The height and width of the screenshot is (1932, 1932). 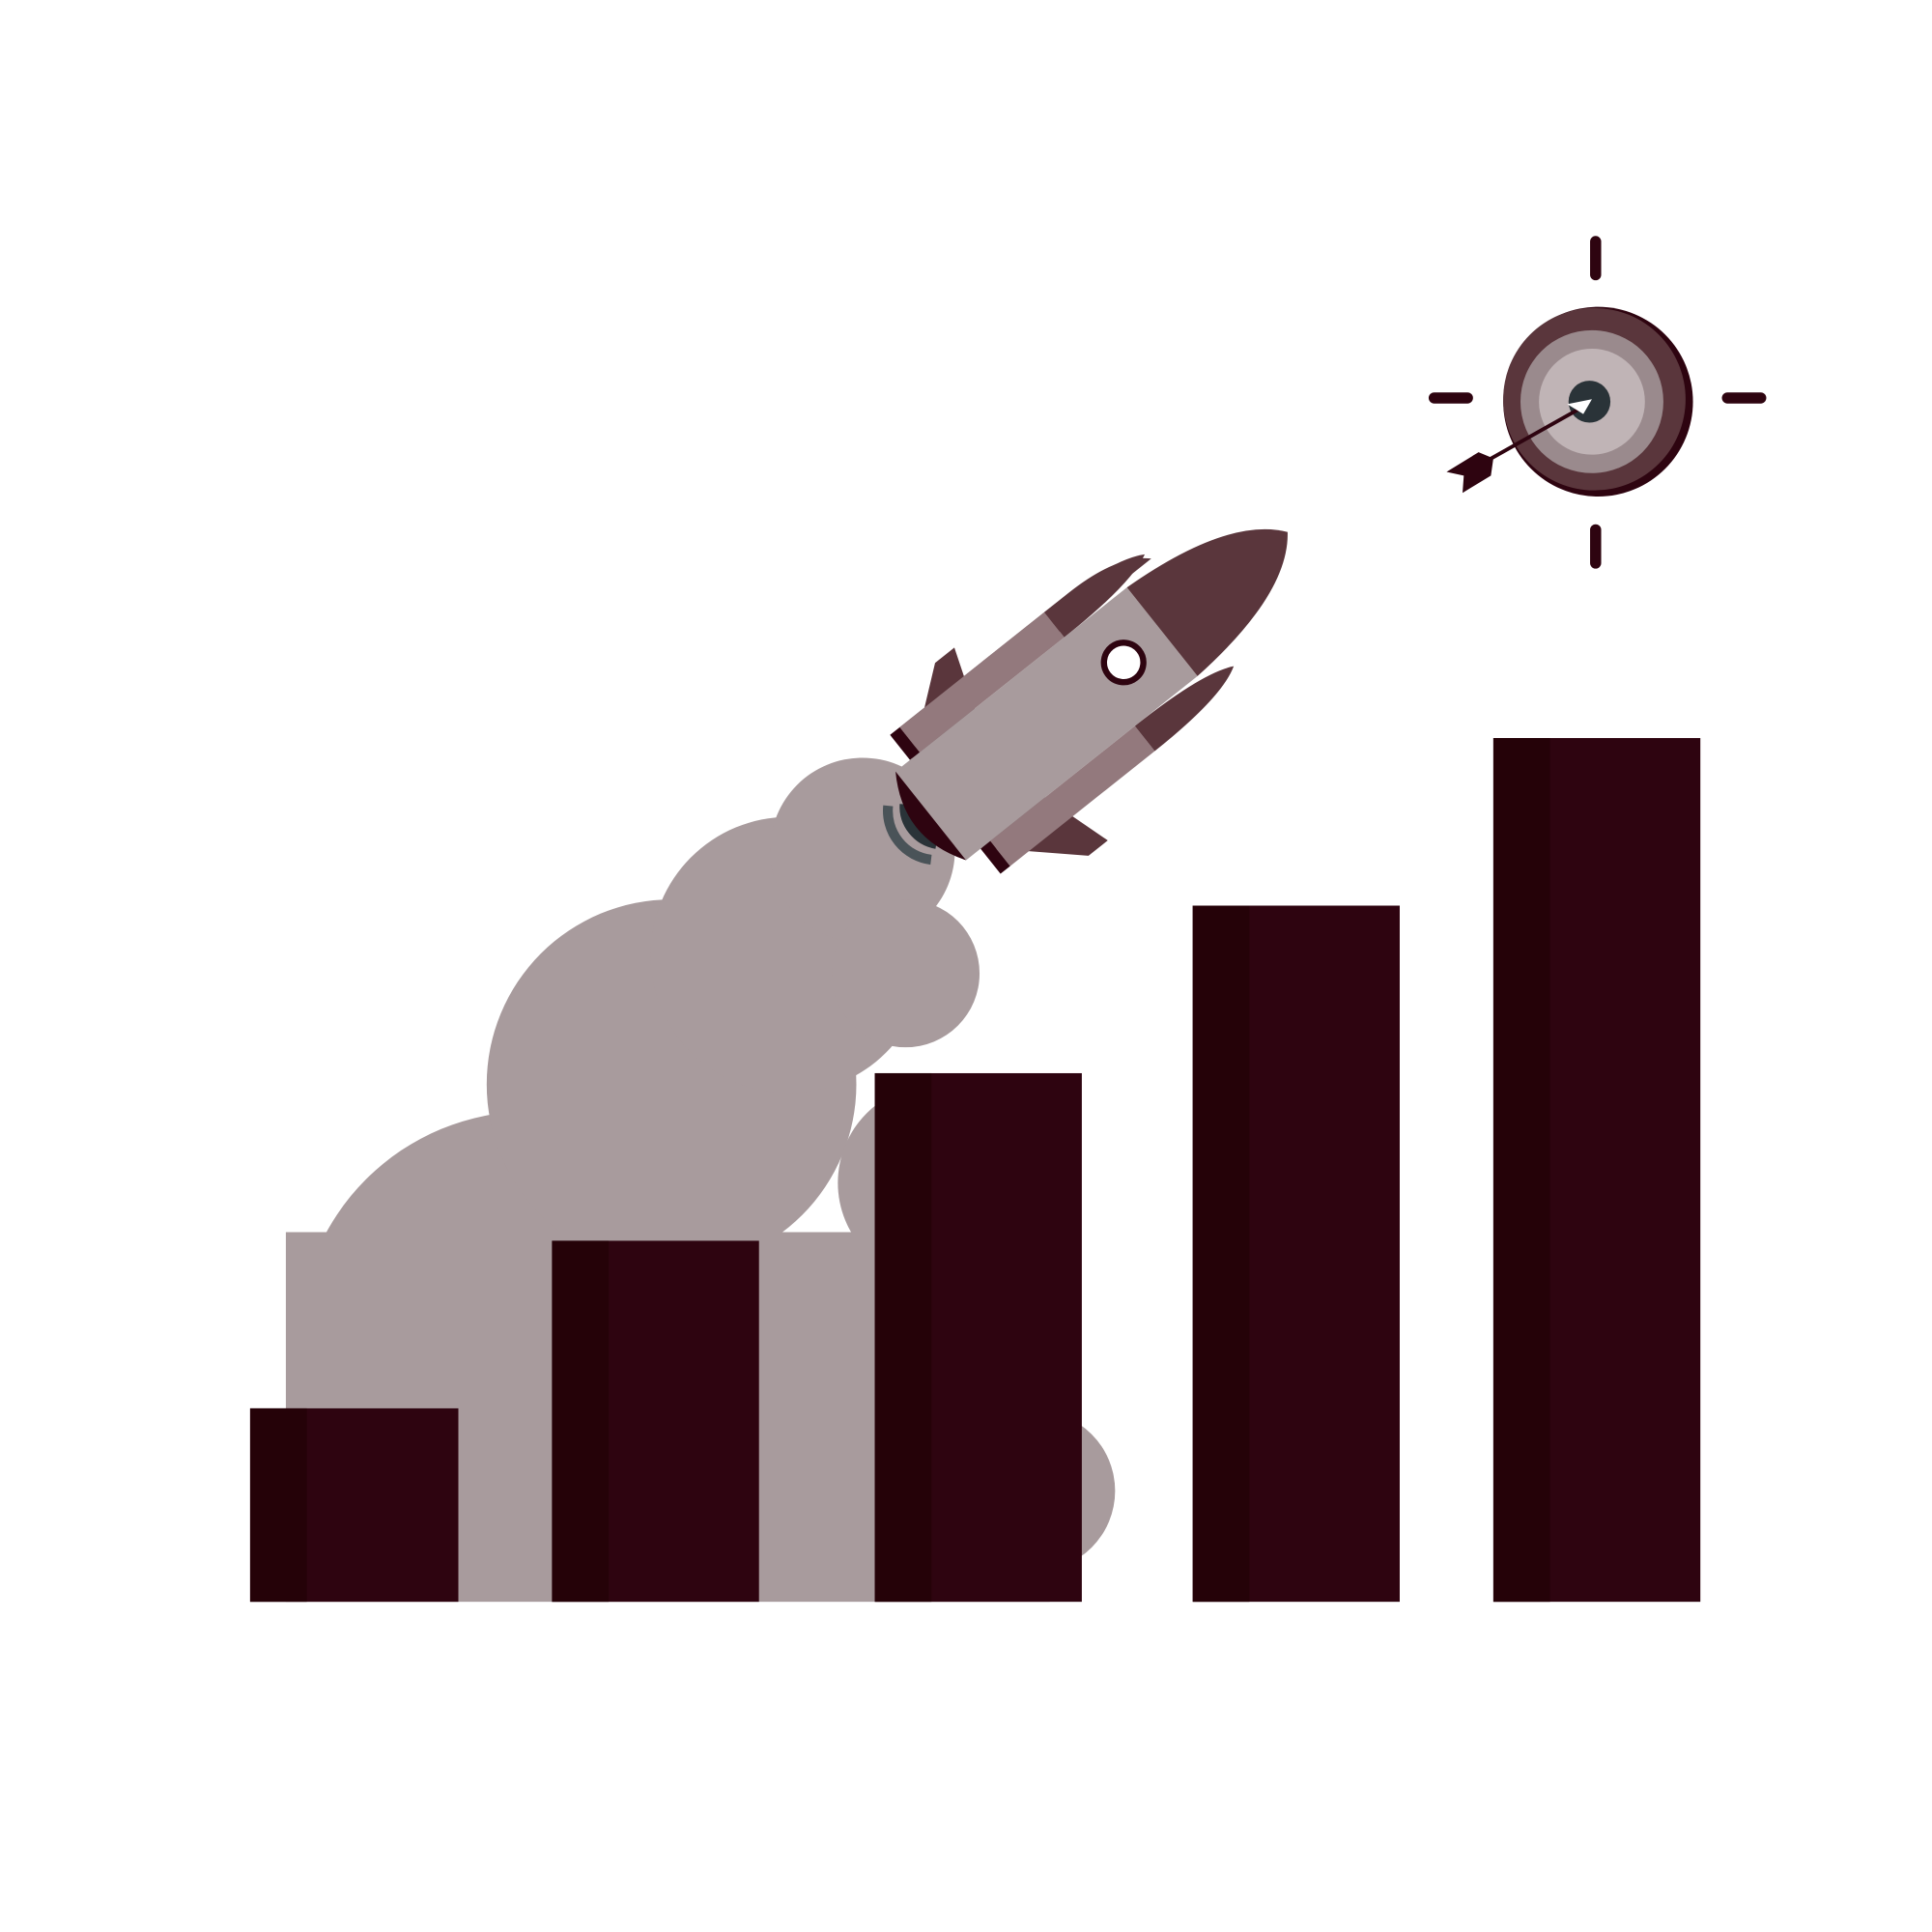 I want to click on smoke-puff, so click(x=905, y=973).